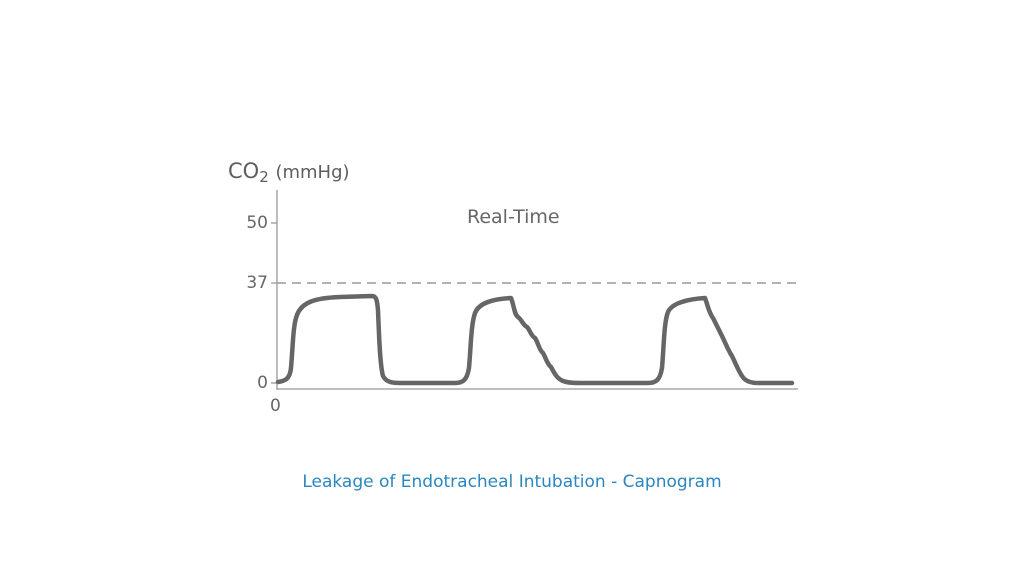 The image size is (1024, 576). What do you see at coordinates (257, 223) in the screenshot?
I see `y-tick-50: 50` at bounding box center [257, 223].